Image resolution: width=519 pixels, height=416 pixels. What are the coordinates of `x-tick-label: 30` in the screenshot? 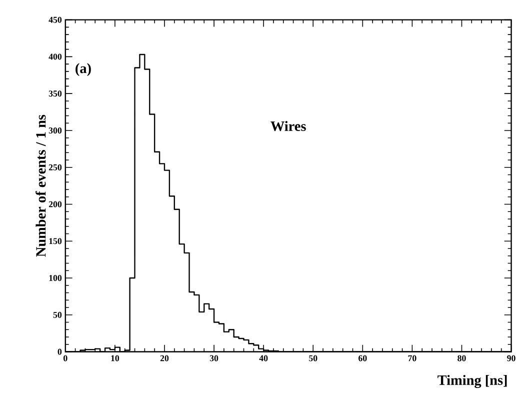 It's located at (214, 358).